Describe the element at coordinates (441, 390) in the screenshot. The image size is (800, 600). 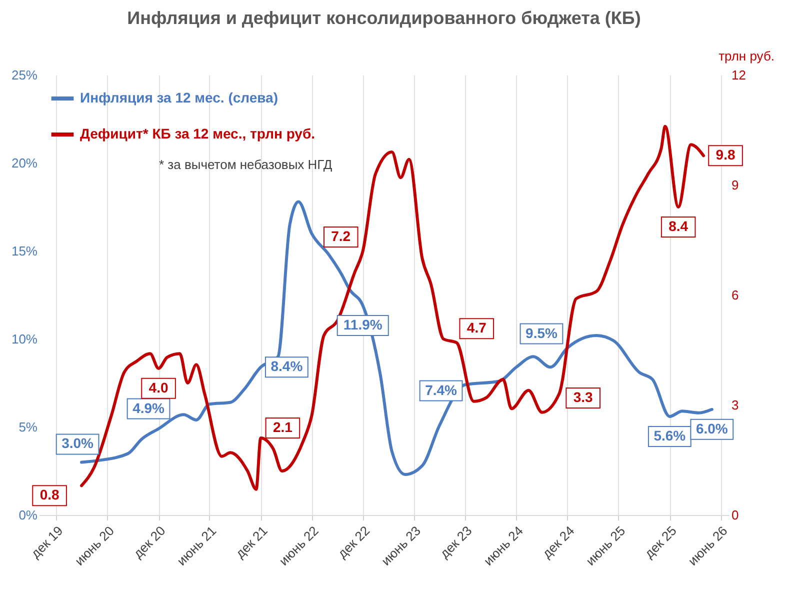
I see `data-label: 7.4%` at that location.